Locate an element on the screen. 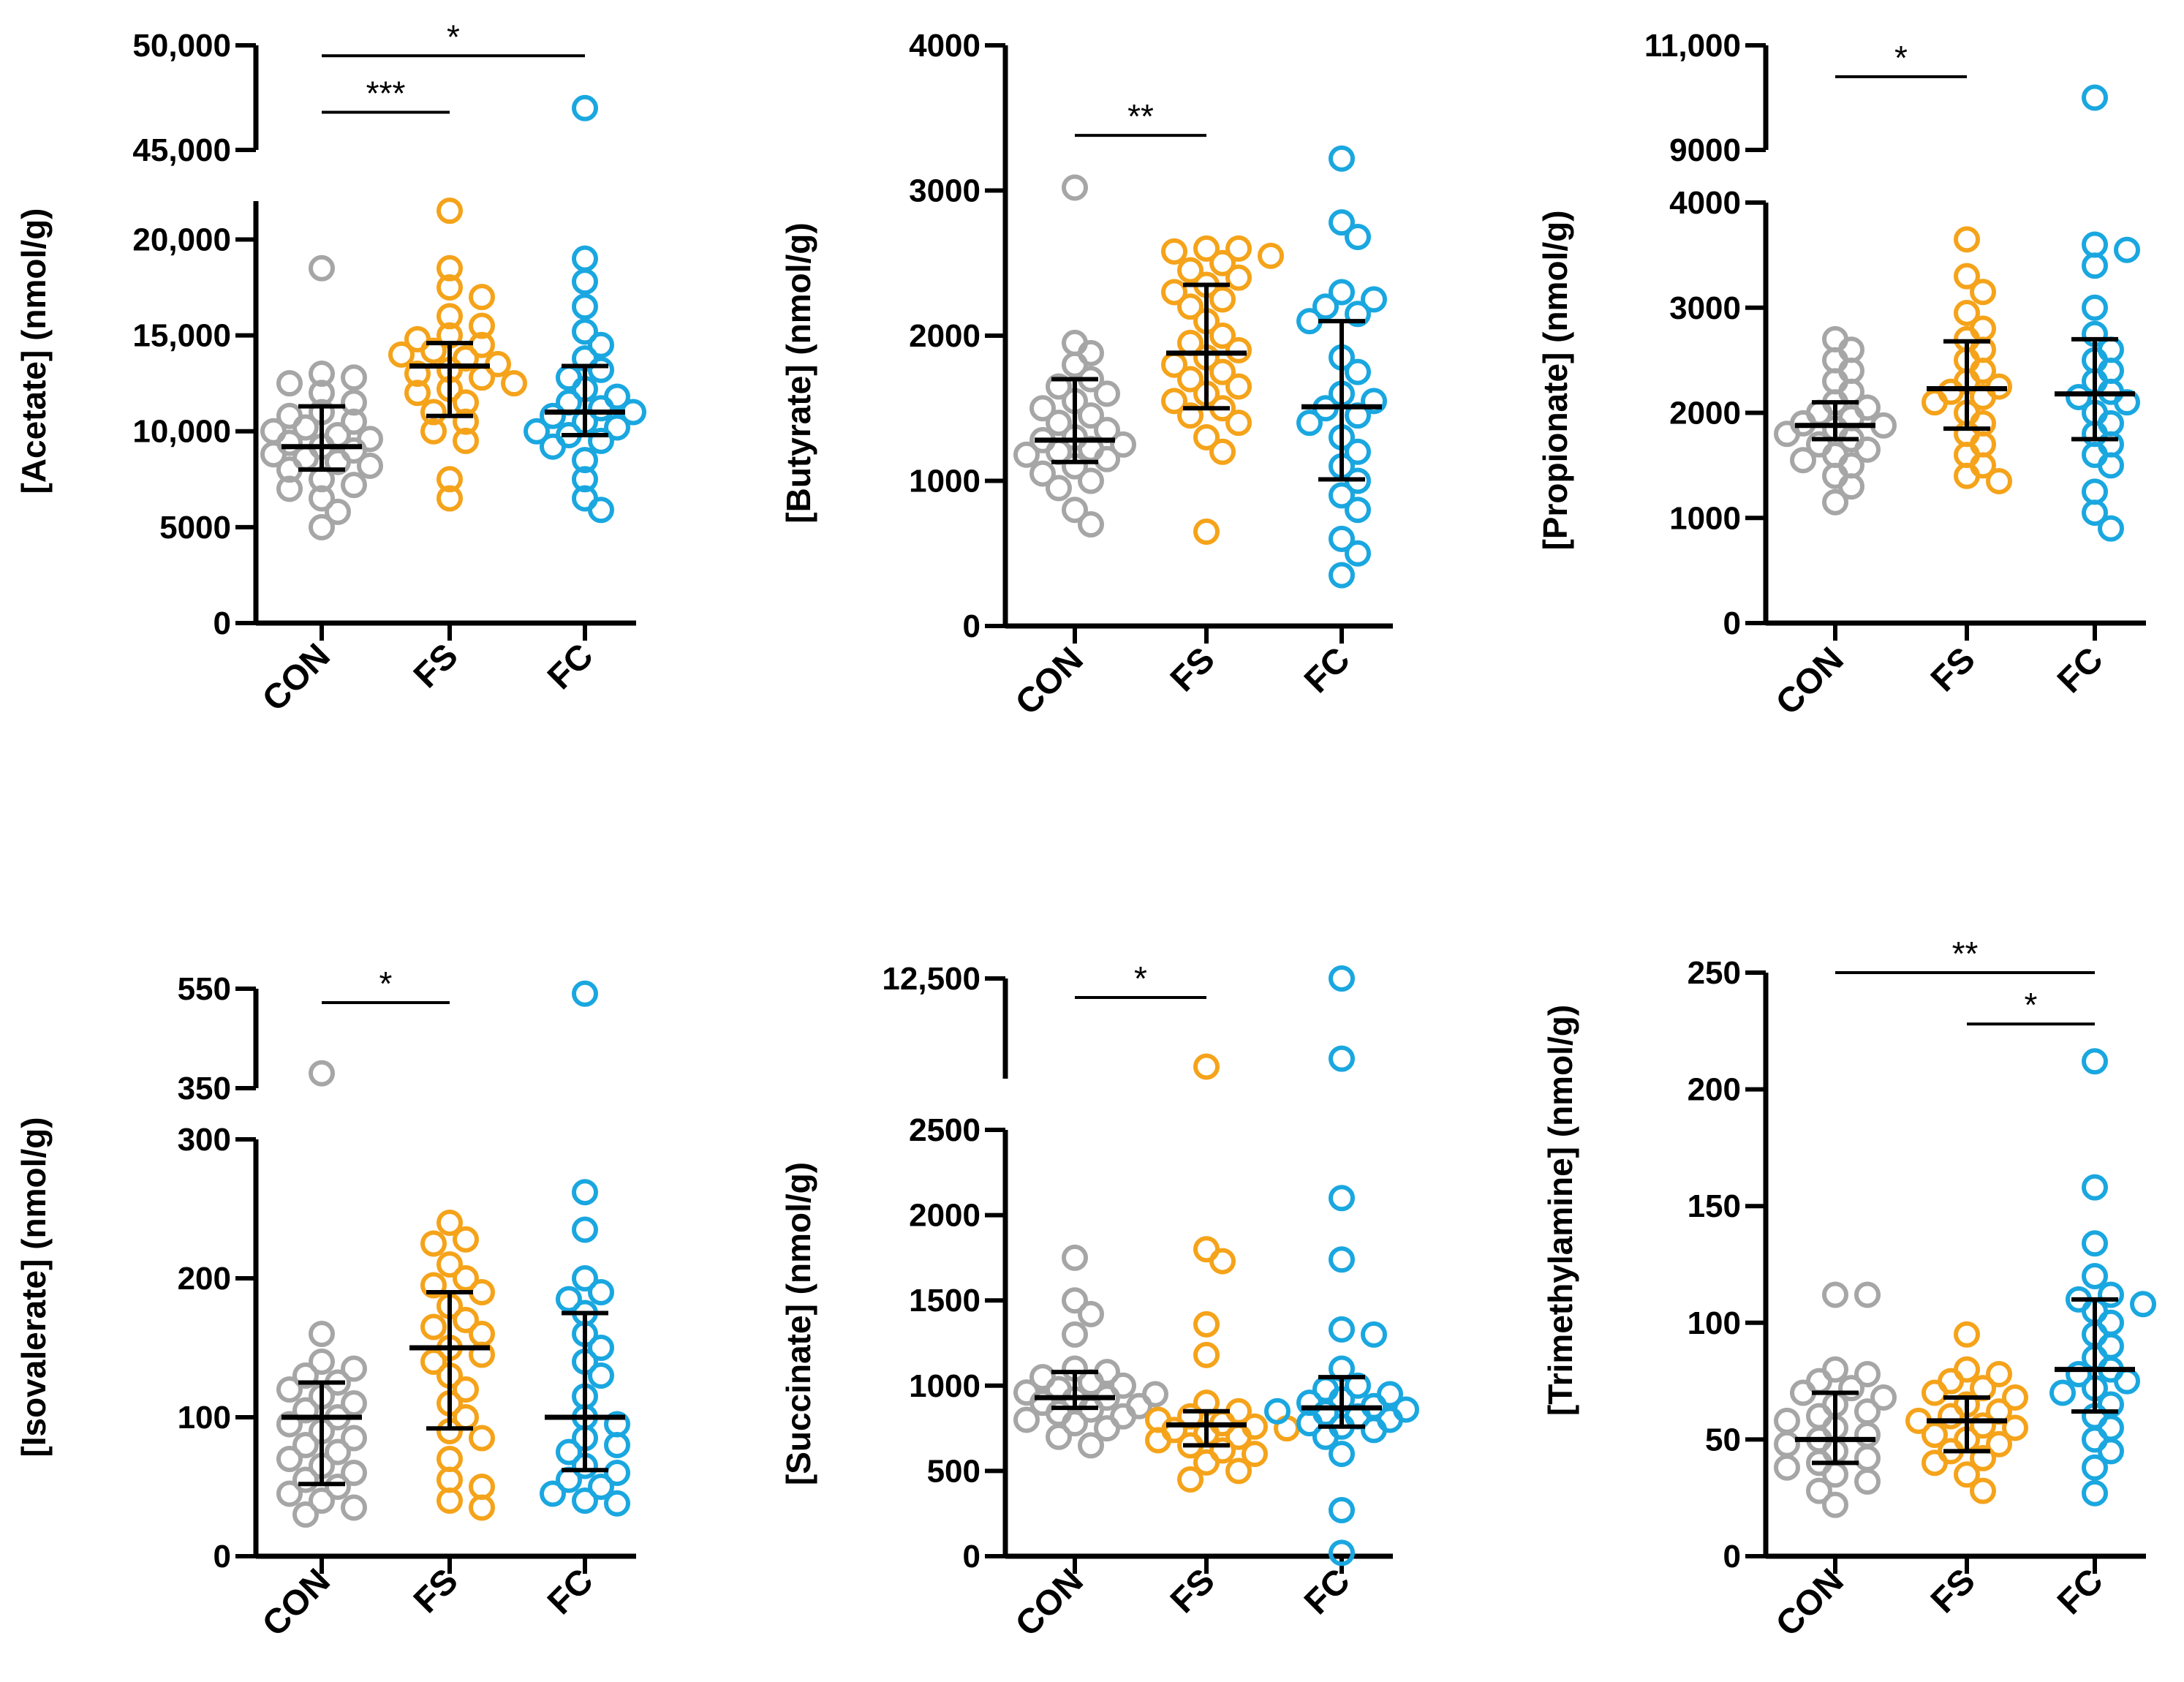 This screenshot has height=1682, width=2184. significance-label: *** is located at coordinates (386, 94).